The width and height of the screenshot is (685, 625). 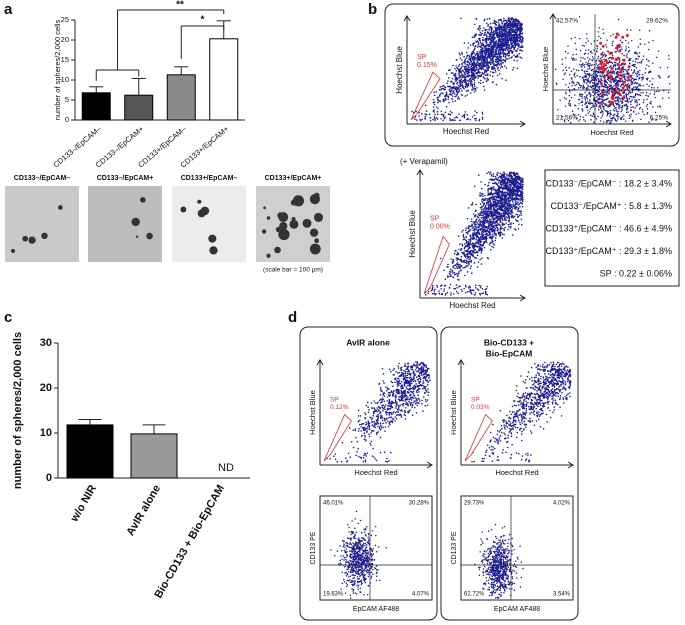 What do you see at coordinates (65, 59) in the screenshot?
I see `y-tick-label: 15` at bounding box center [65, 59].